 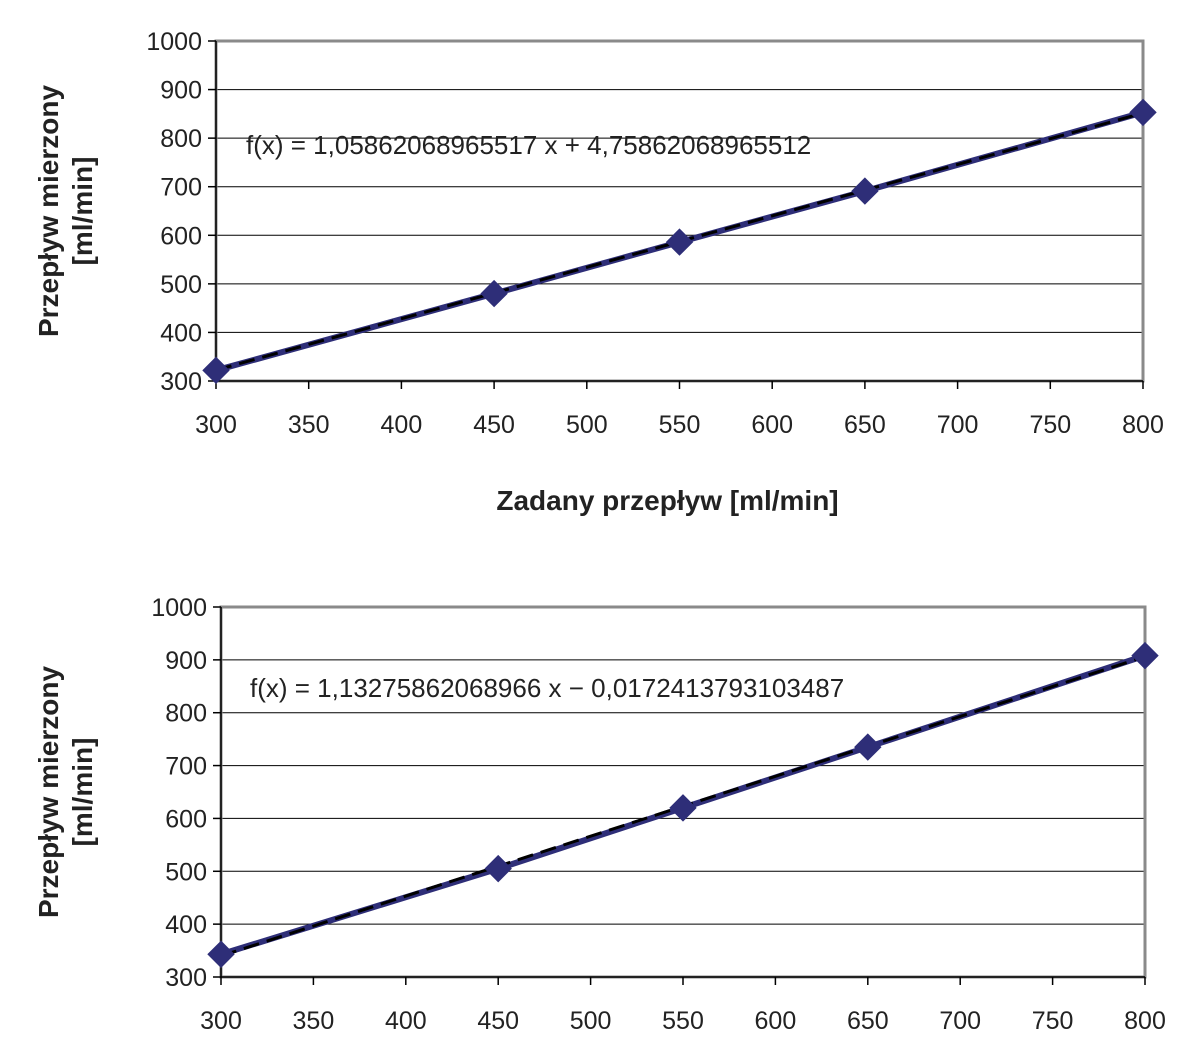 What do you see at coordinates (667, 500) in the screenshot?
I see `x-axis-title: Zadany przepływ [ml/min]` at bounding box center [667, 500].